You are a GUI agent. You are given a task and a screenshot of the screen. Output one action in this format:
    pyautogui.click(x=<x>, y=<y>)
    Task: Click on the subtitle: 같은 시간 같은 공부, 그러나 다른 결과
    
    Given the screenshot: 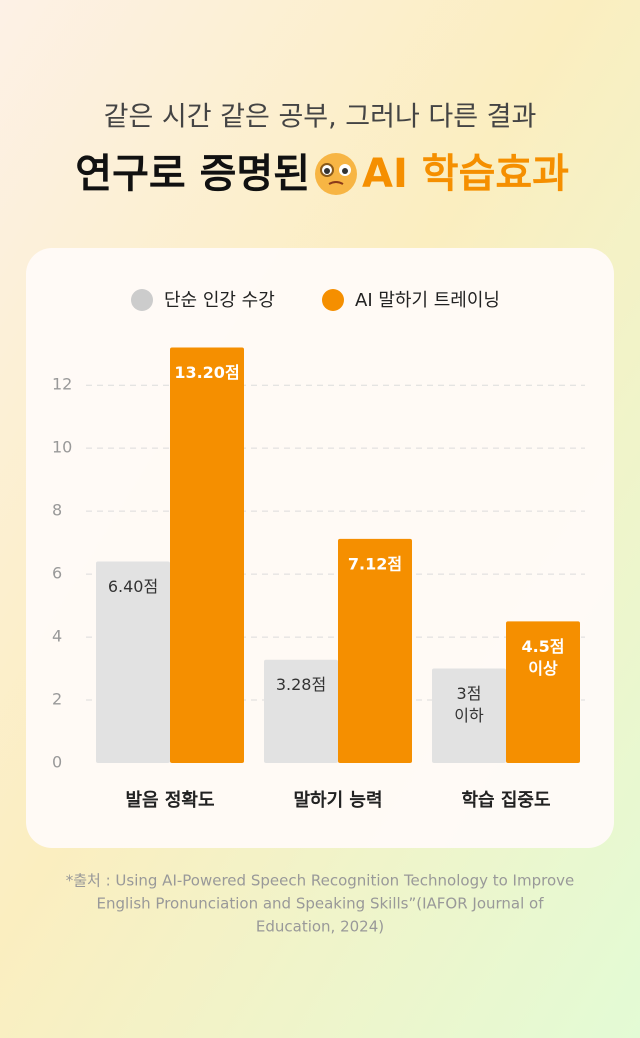 What is the action you would take?
    pyautogui.click(x=320, y=117)
    